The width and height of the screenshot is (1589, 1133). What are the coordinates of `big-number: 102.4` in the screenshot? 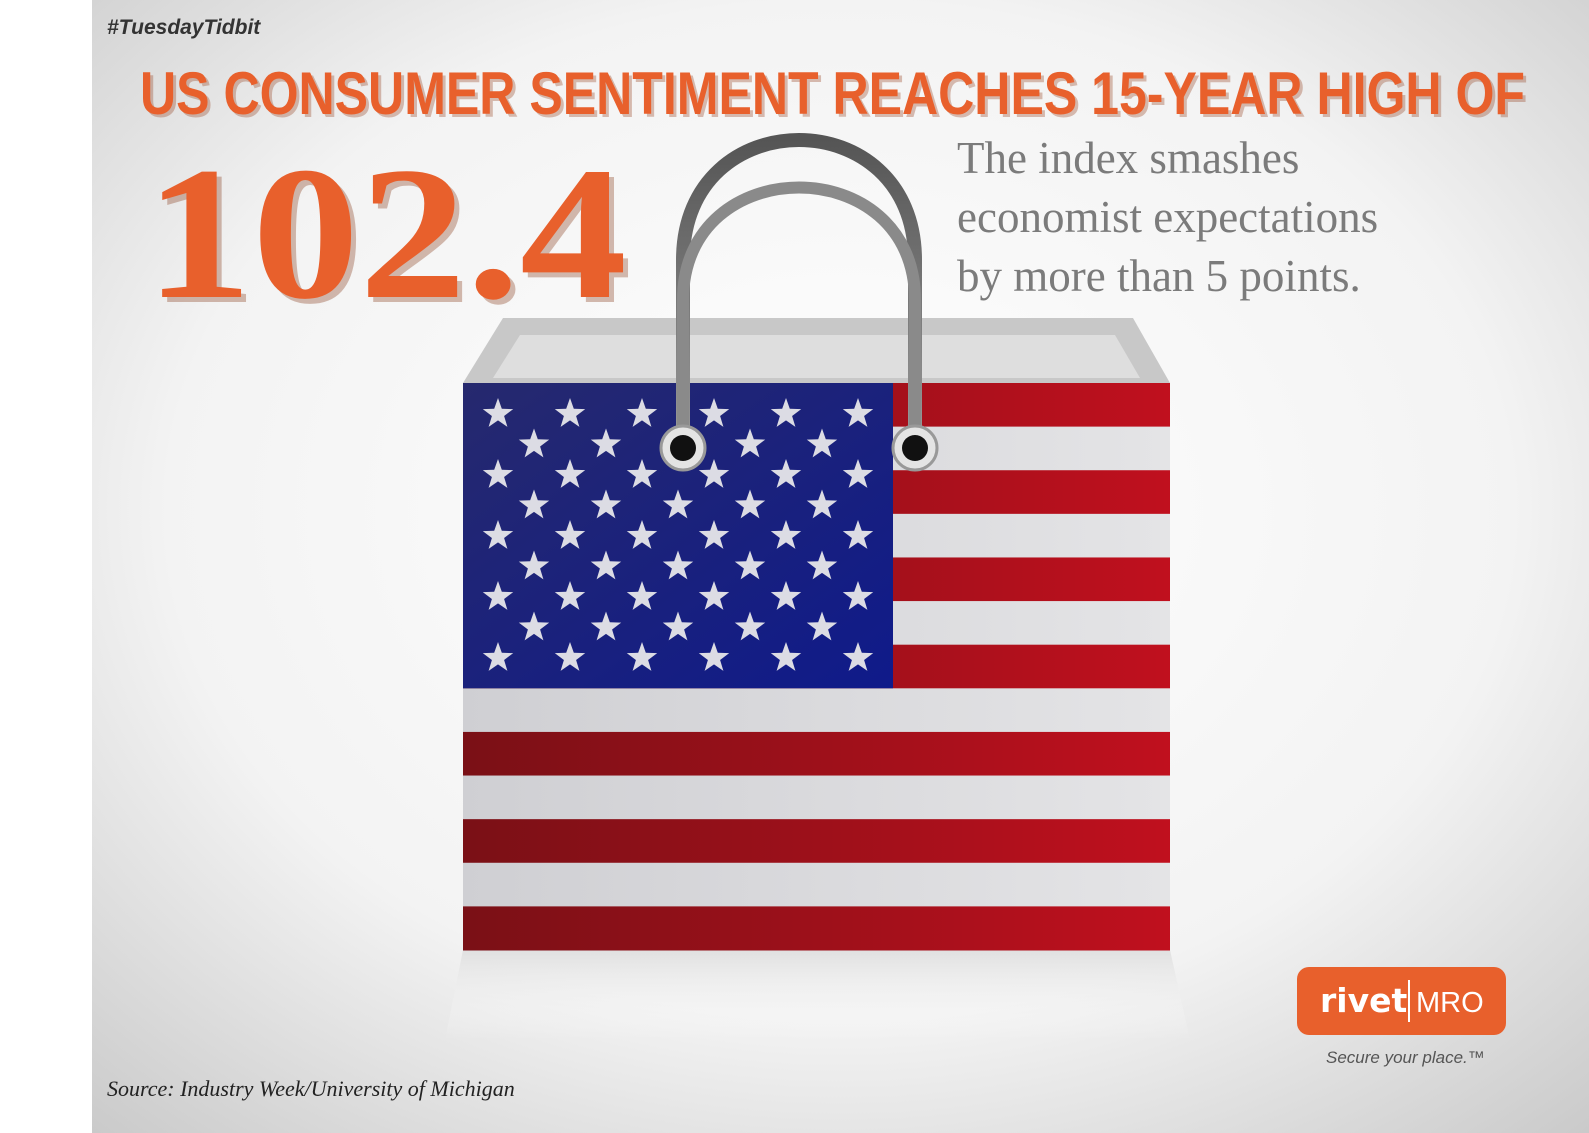 It's located at (386, 234).